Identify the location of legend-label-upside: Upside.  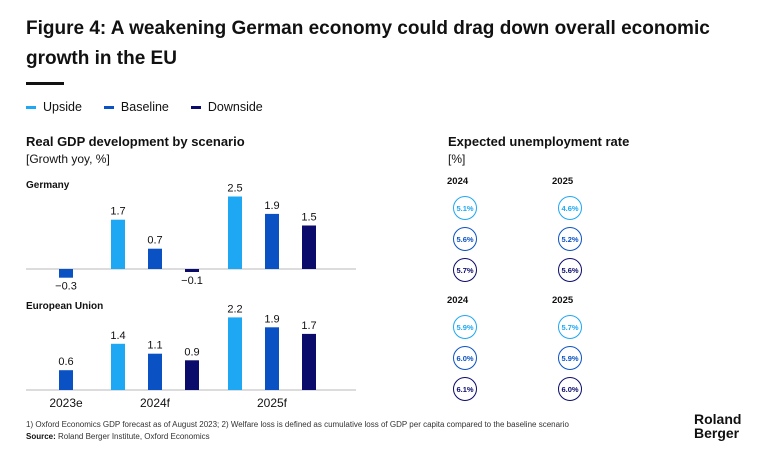
(62, 107).